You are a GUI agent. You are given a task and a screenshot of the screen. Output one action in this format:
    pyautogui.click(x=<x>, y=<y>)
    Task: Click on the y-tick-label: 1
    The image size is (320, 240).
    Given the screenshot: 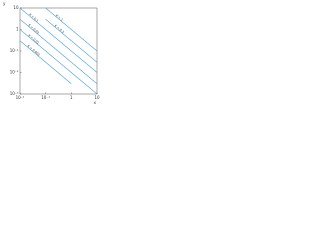 What is the action you would take?
    pyautogui.click(x=17, y=29)
    